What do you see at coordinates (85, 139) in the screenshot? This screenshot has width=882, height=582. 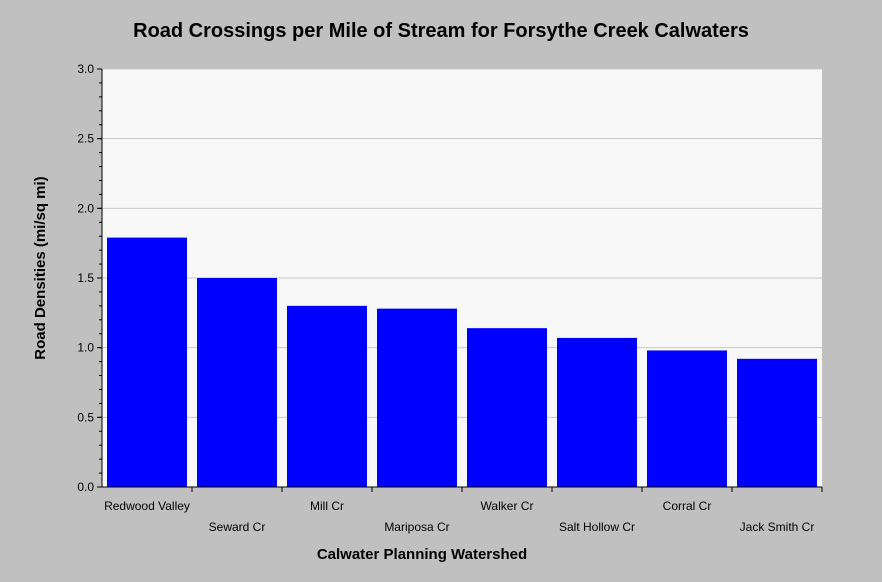 I see `y-tick-label: 2.5` at bounding box center [85, 139].